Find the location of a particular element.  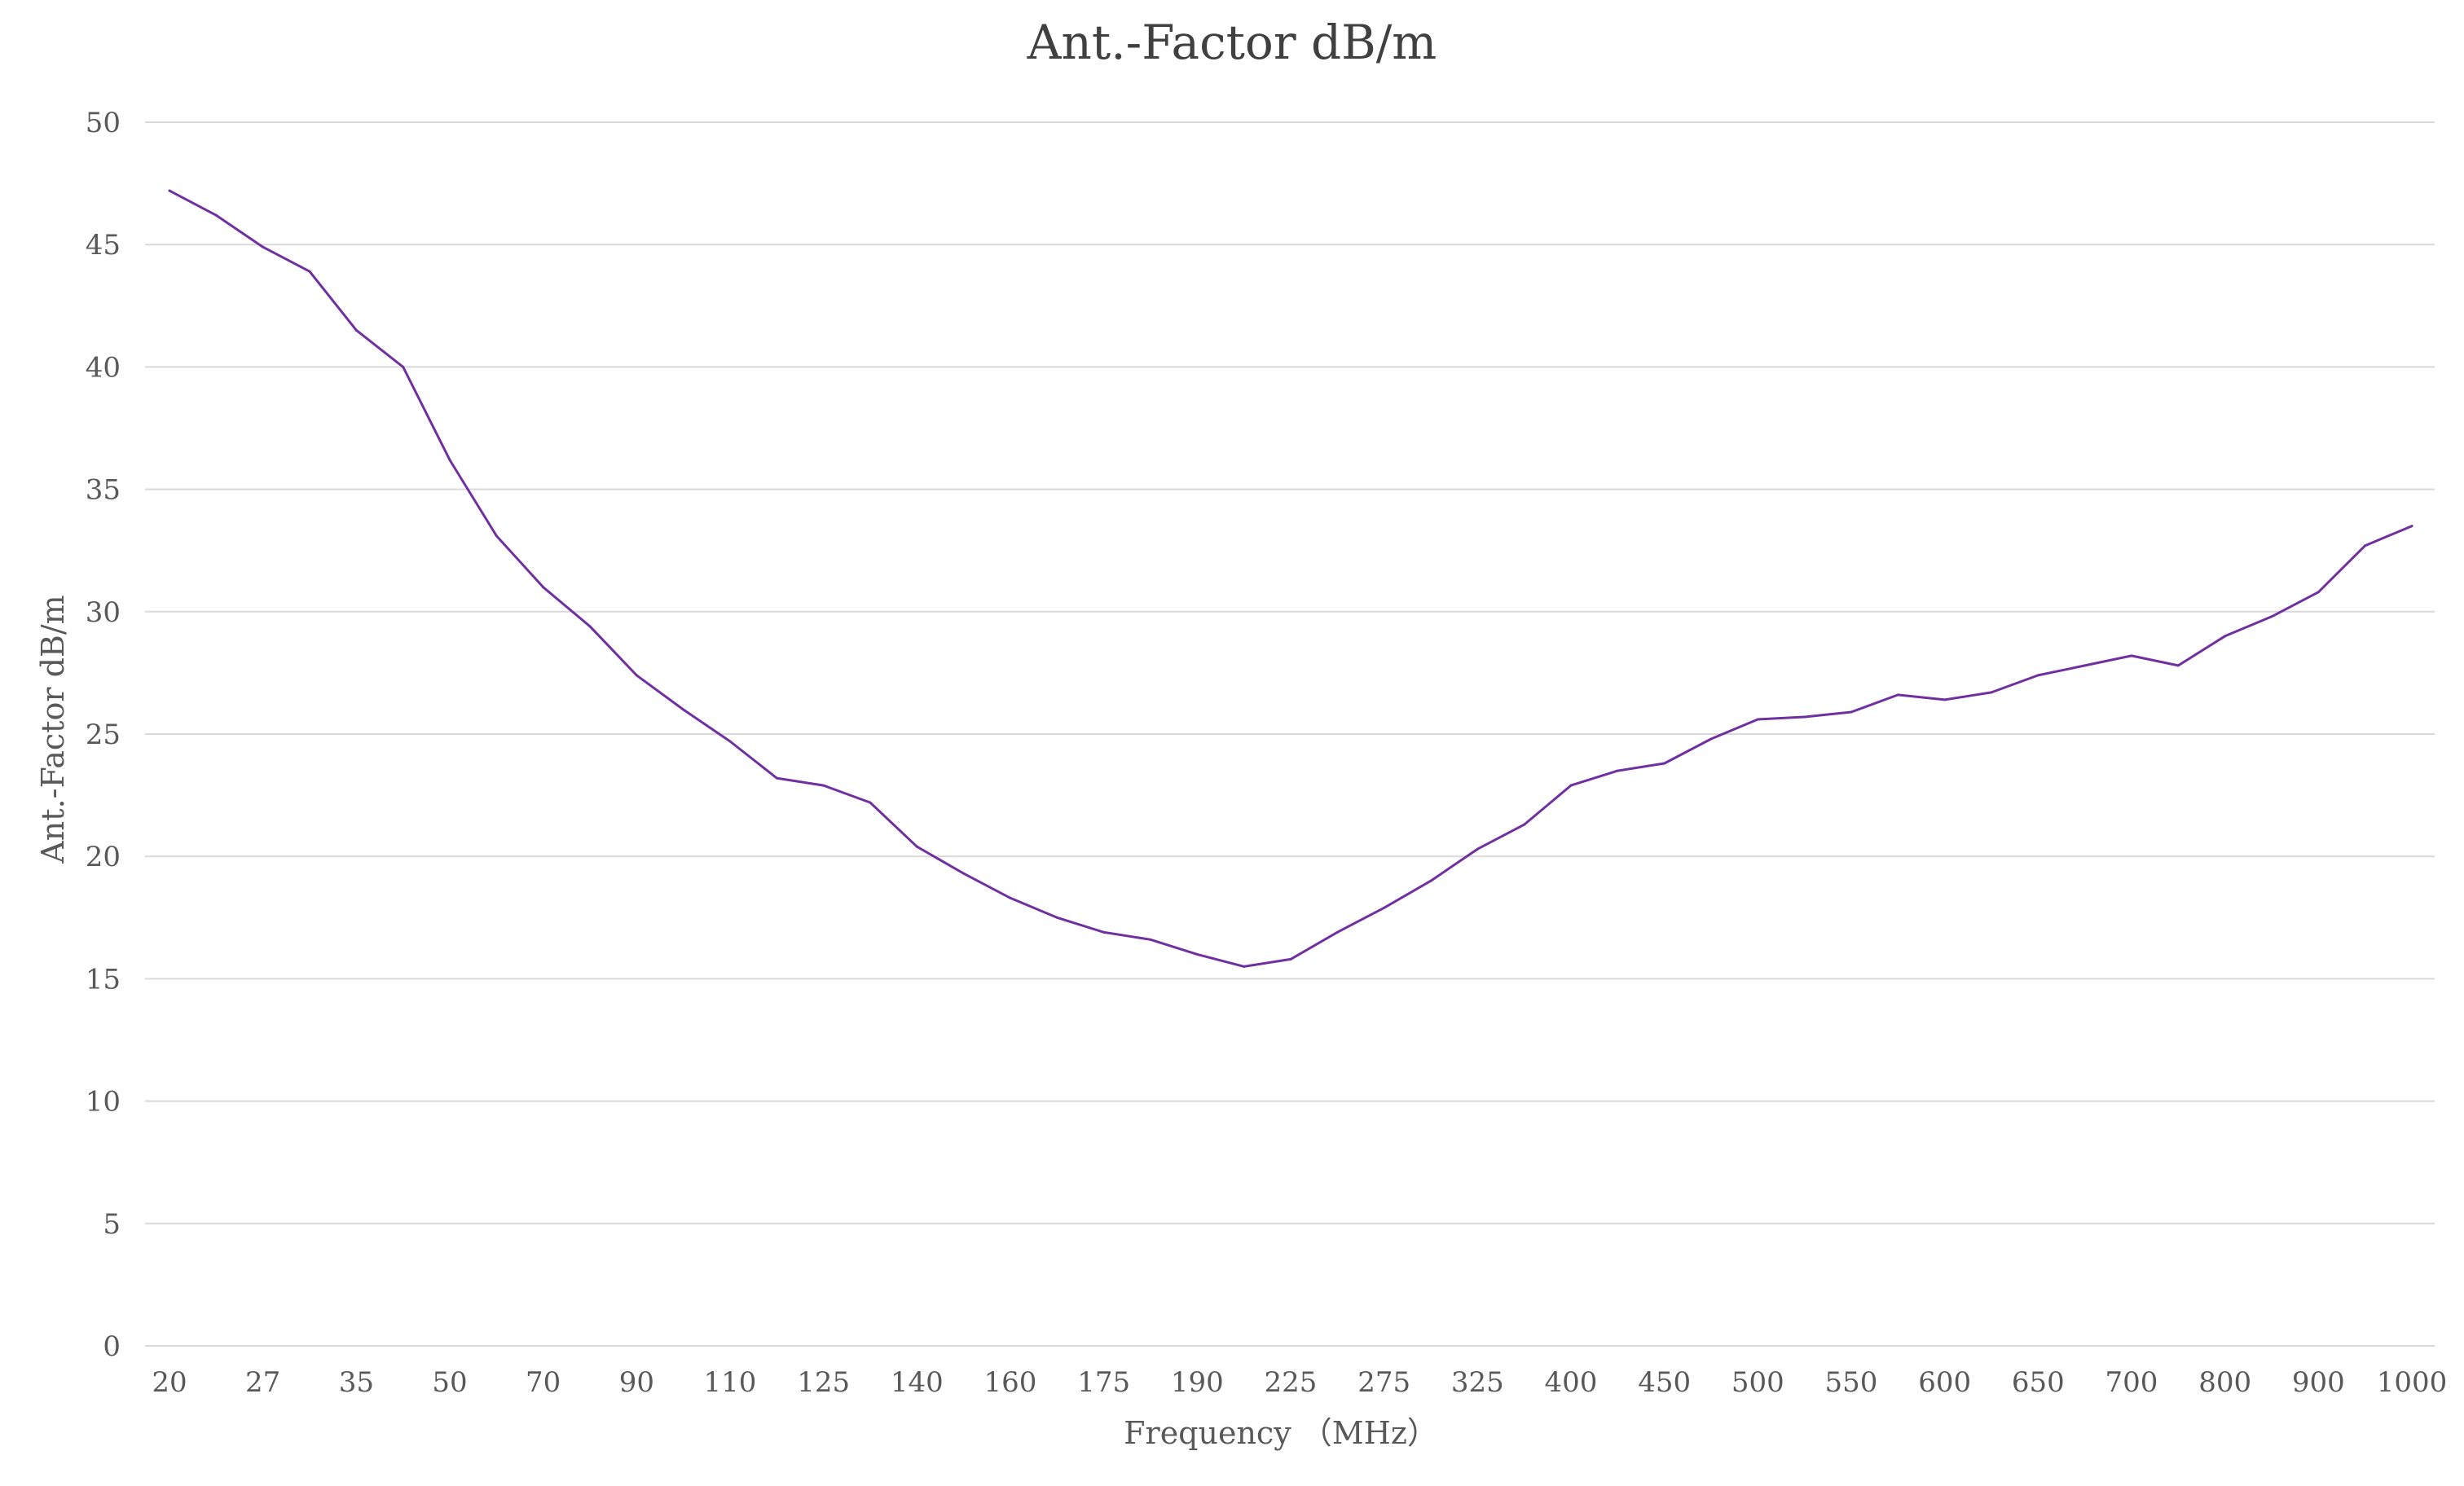

x-tick-label: 70 is located at coordinates (543, 1382).